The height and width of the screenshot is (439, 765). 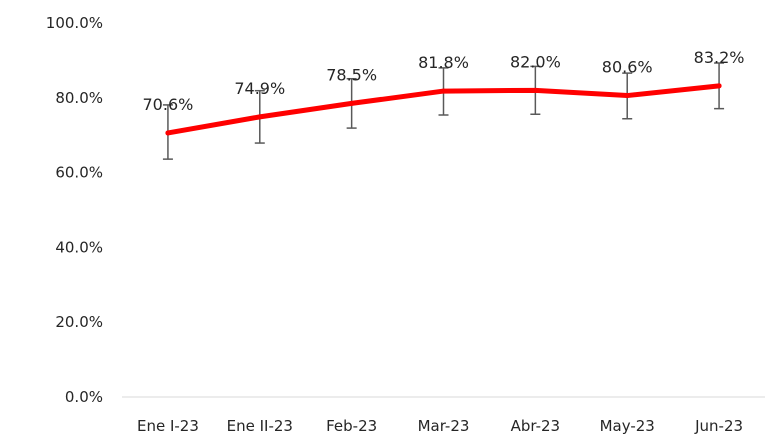 What do you see at coordinates (79, 247) in the screenshot?
I see `y-tick-label: 40.0%` at bounding box center [79, 247].